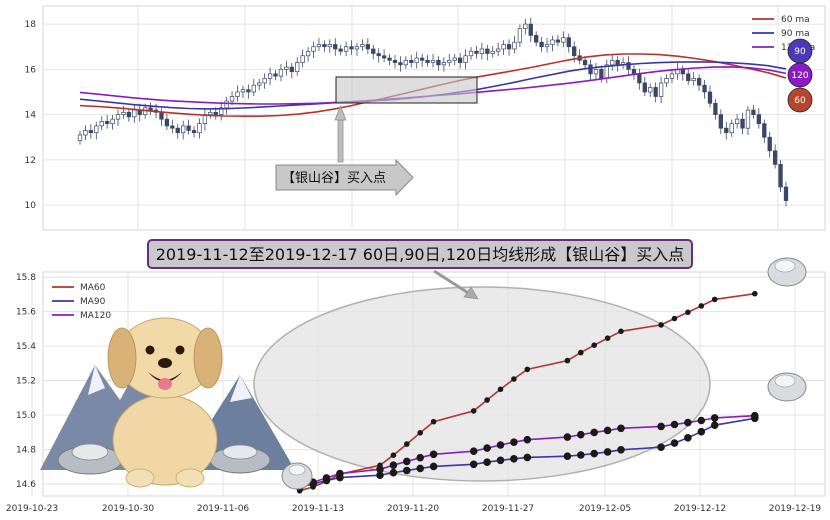  Describe the element at coordinates (31, 70) in the screenshot. I see `top-y-tick-label: 16` at that location.